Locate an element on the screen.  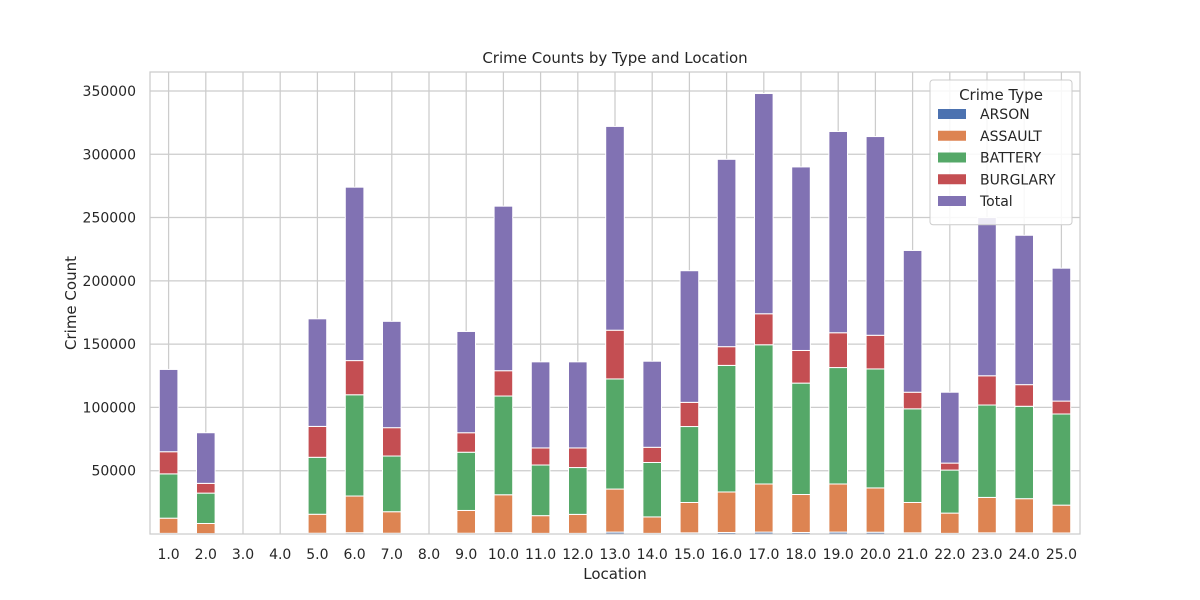
y-tick-label: 250000 is located at coordinates (109, 219).